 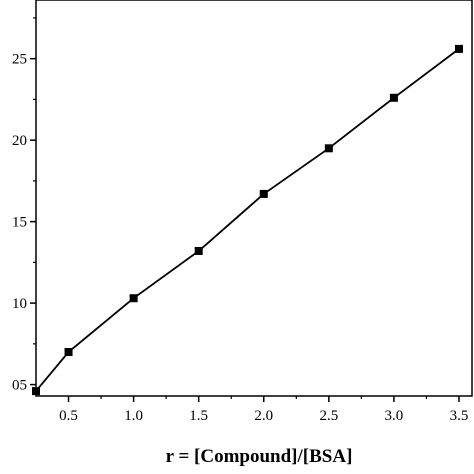 What do you see at coordinates (24, 205) in the screenshot?
I see `y-axis-ticks: 05 10 15 20 25` at bounding box center [24, 205].